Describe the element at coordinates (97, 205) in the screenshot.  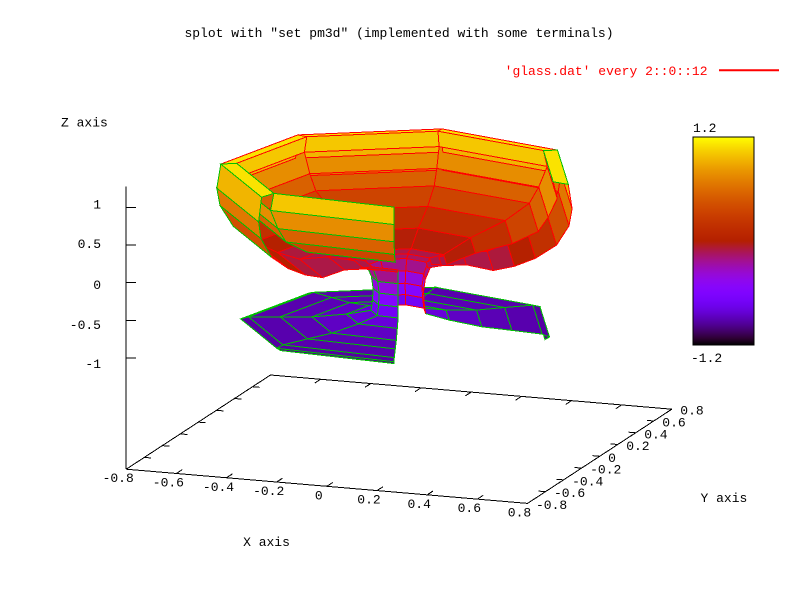
I see `svg-text: 1` at that location.